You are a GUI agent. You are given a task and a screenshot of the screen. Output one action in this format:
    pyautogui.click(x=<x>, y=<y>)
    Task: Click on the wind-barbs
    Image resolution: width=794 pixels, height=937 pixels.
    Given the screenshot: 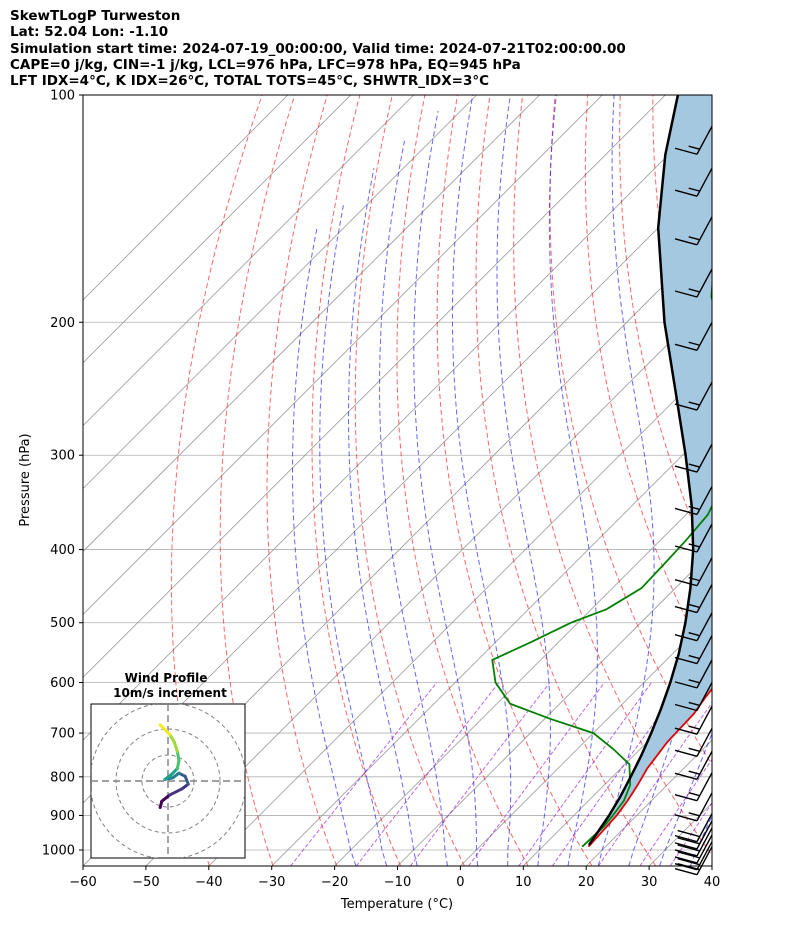 What is the action you would take?
    pyautogui.click(x=693, y=500)
    